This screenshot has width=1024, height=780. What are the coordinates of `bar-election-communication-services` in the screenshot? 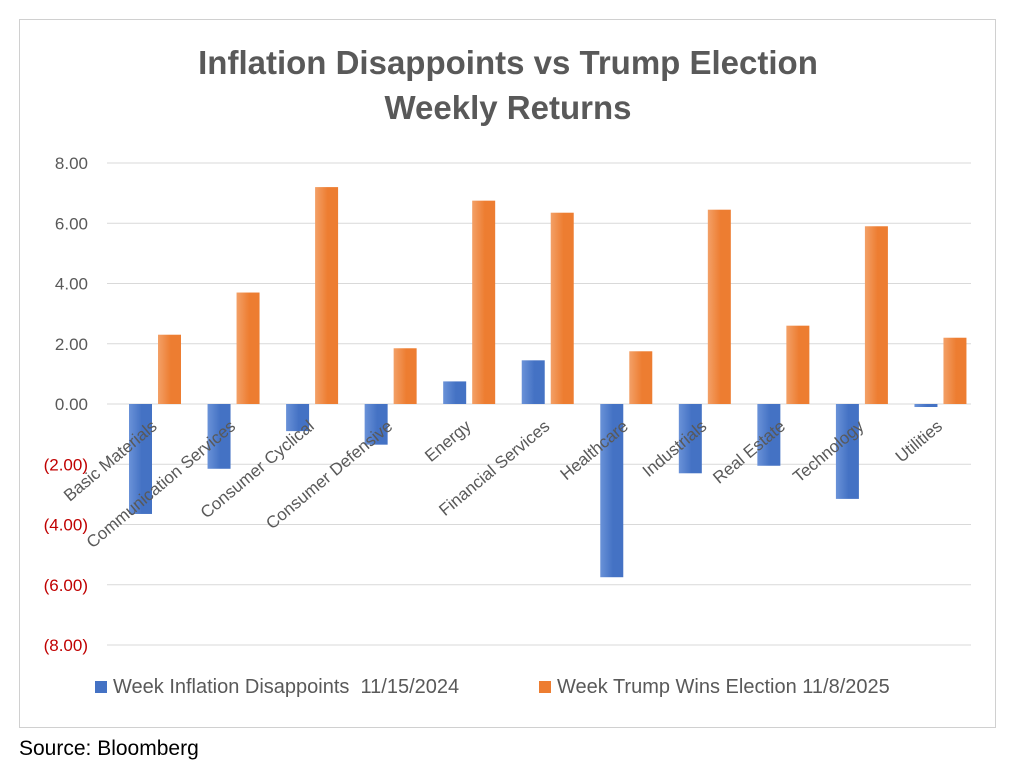 It's located at (248, 348).